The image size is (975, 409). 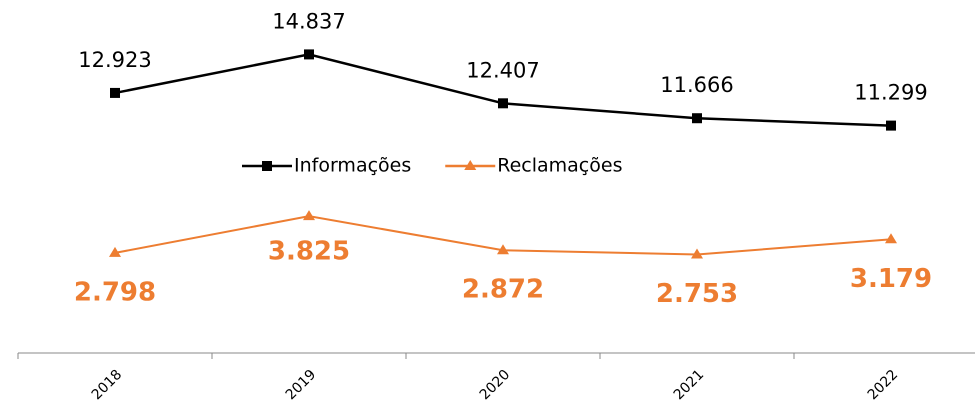 What do you see at coordinates (503, 290) in the screenshot?
I see `data-label: 2.872` at bounding box center [503, 290].